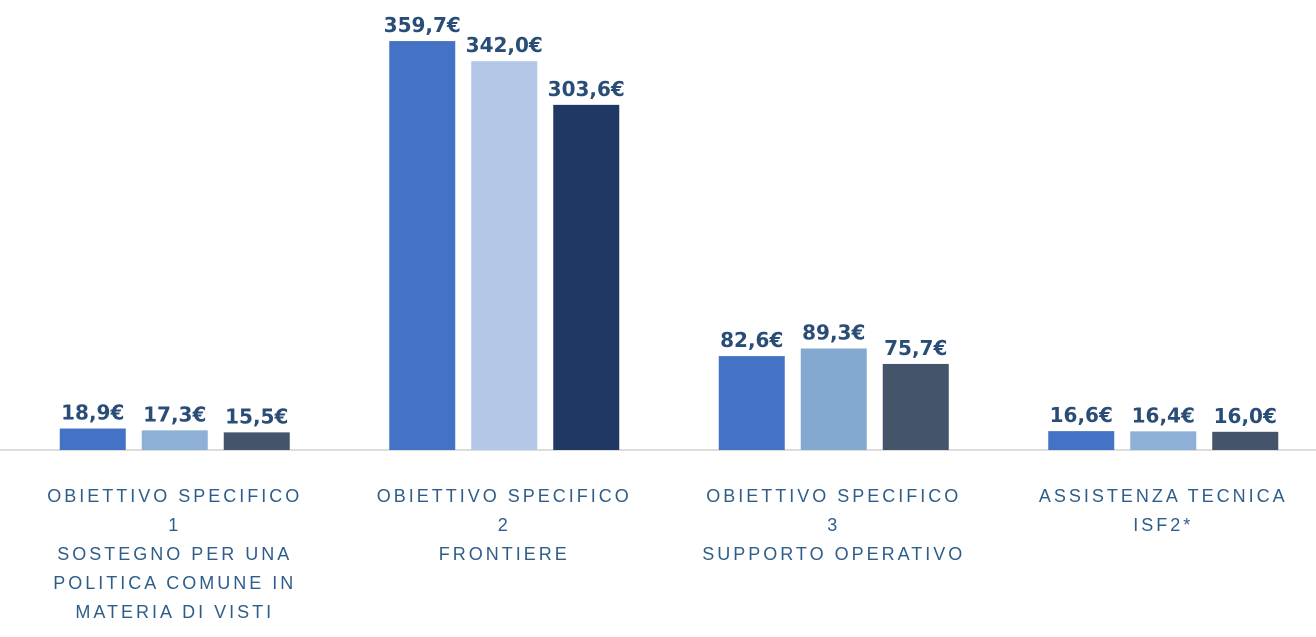 This screenshot has width=1316, height=637. Describe the element at coordinates (751, 340) in the screenshot. I see `value-label: 82,6€` at that location.